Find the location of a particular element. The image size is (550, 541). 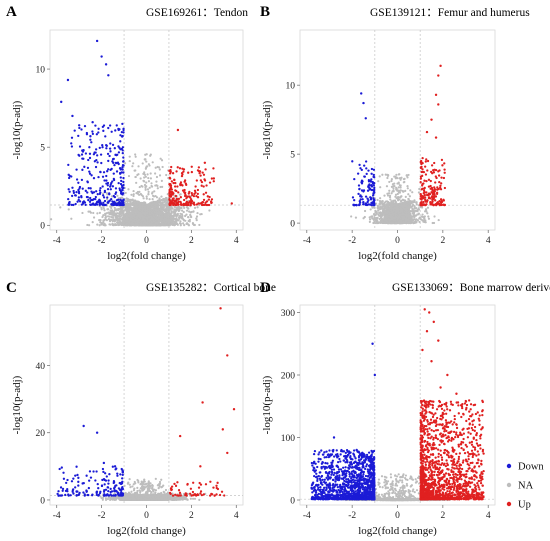

panel-letter: A is located at coordinates (11, 12).